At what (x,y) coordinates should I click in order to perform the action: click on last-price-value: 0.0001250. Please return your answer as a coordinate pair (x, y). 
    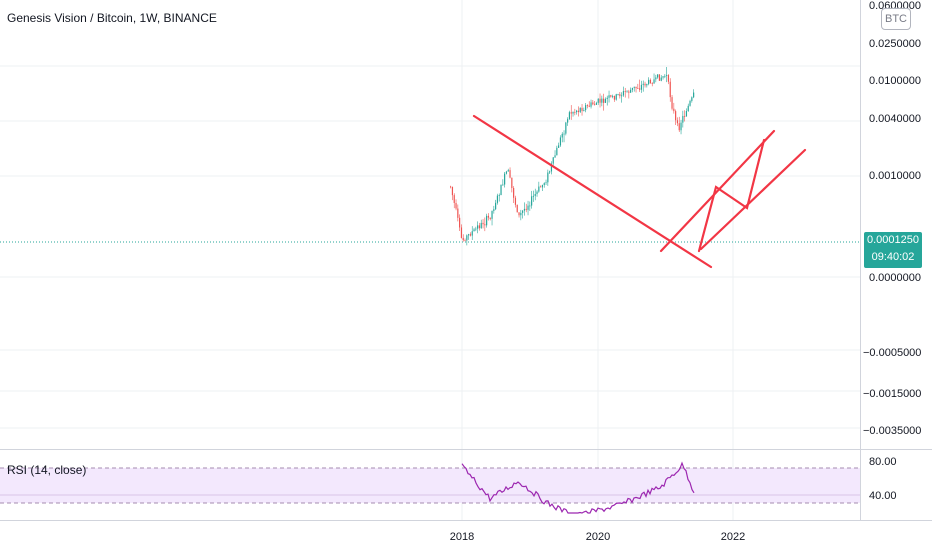
    Looking at the image, I should click on (893, 240).